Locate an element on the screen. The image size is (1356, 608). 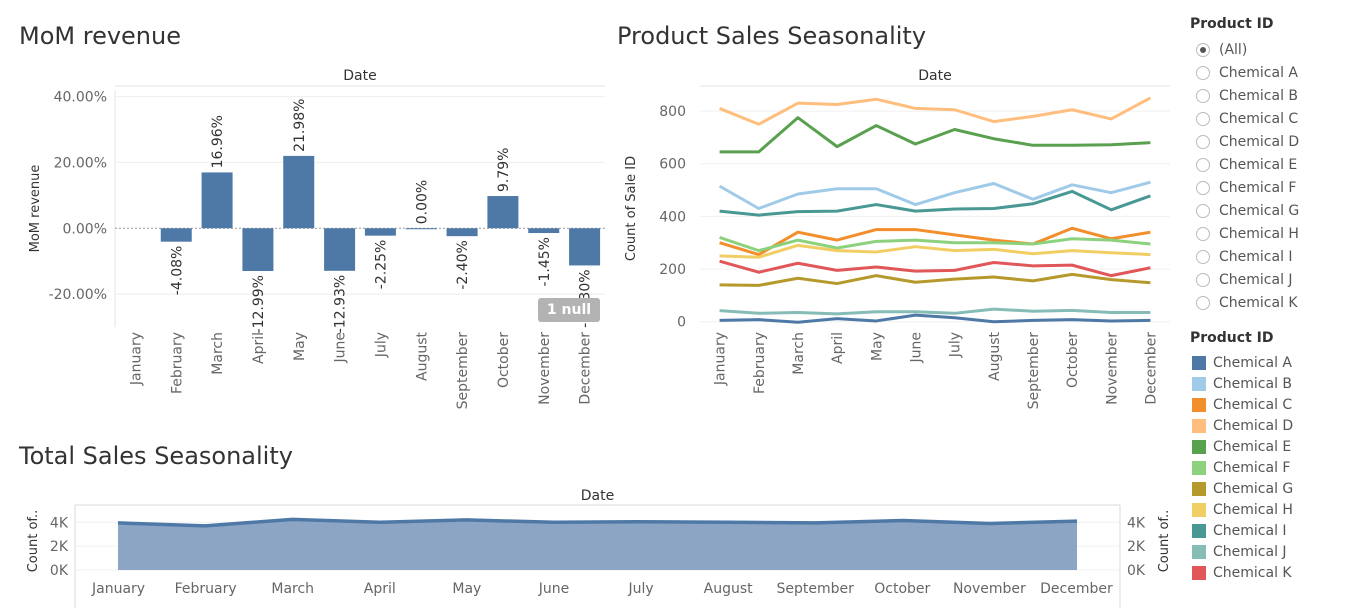
x-tick-label: February is located at coordinates (206, 589).